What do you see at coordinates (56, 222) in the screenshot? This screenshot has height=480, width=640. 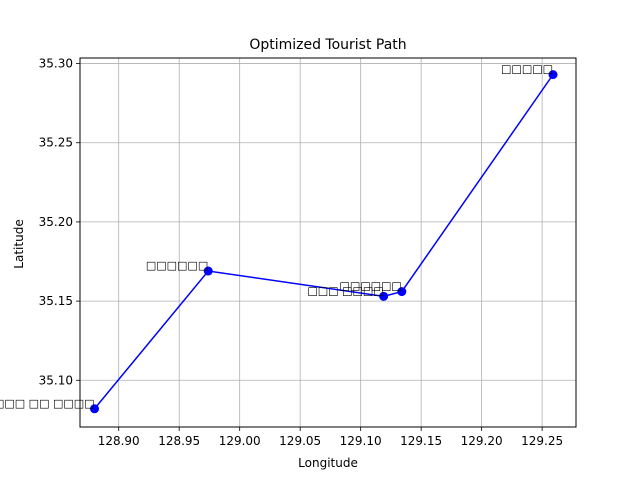 I see `y-tick-label: 35.20` at bounding box center [56, 222].